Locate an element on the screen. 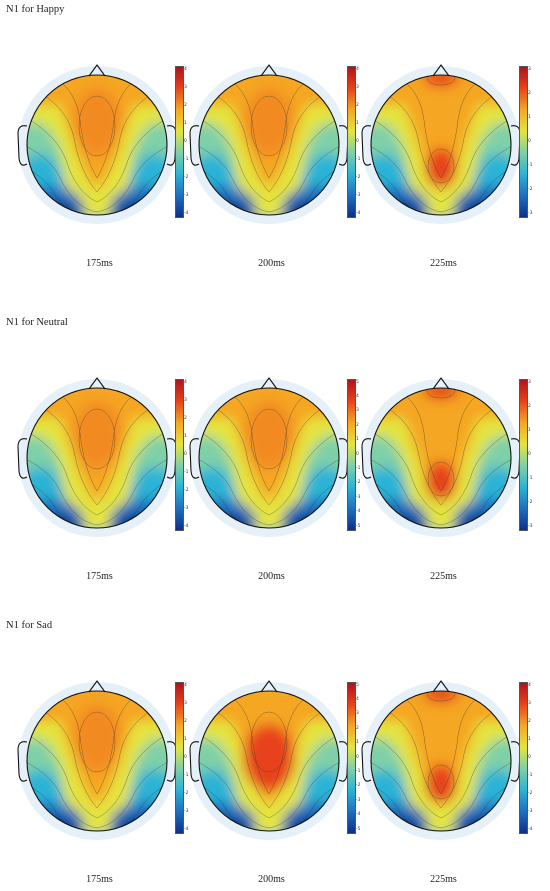 The image size is (550, 891). section-title: N1 for Neutral is located at coordinates (37, 322).